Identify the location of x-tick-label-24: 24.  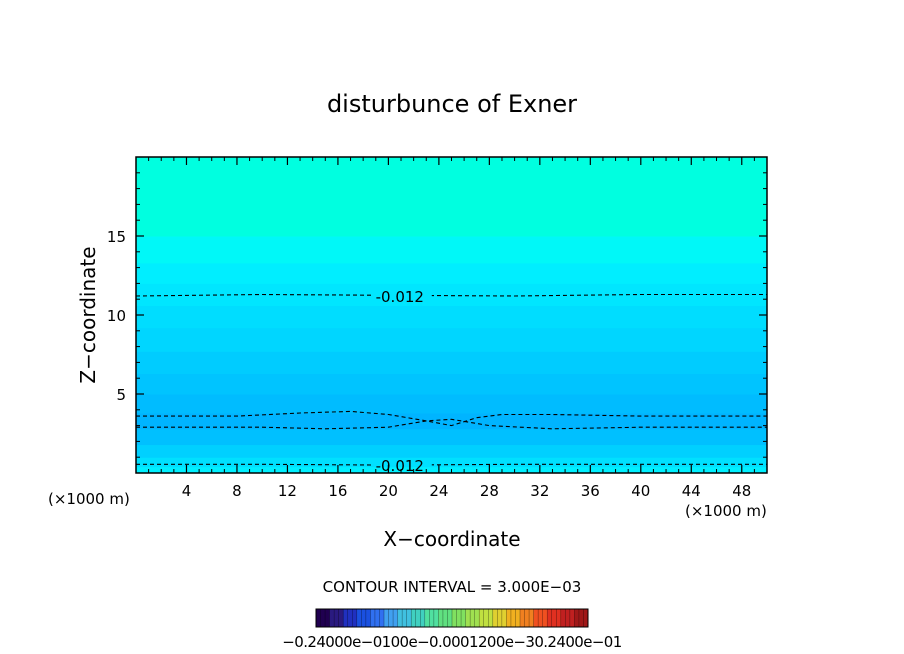
(438, 491).